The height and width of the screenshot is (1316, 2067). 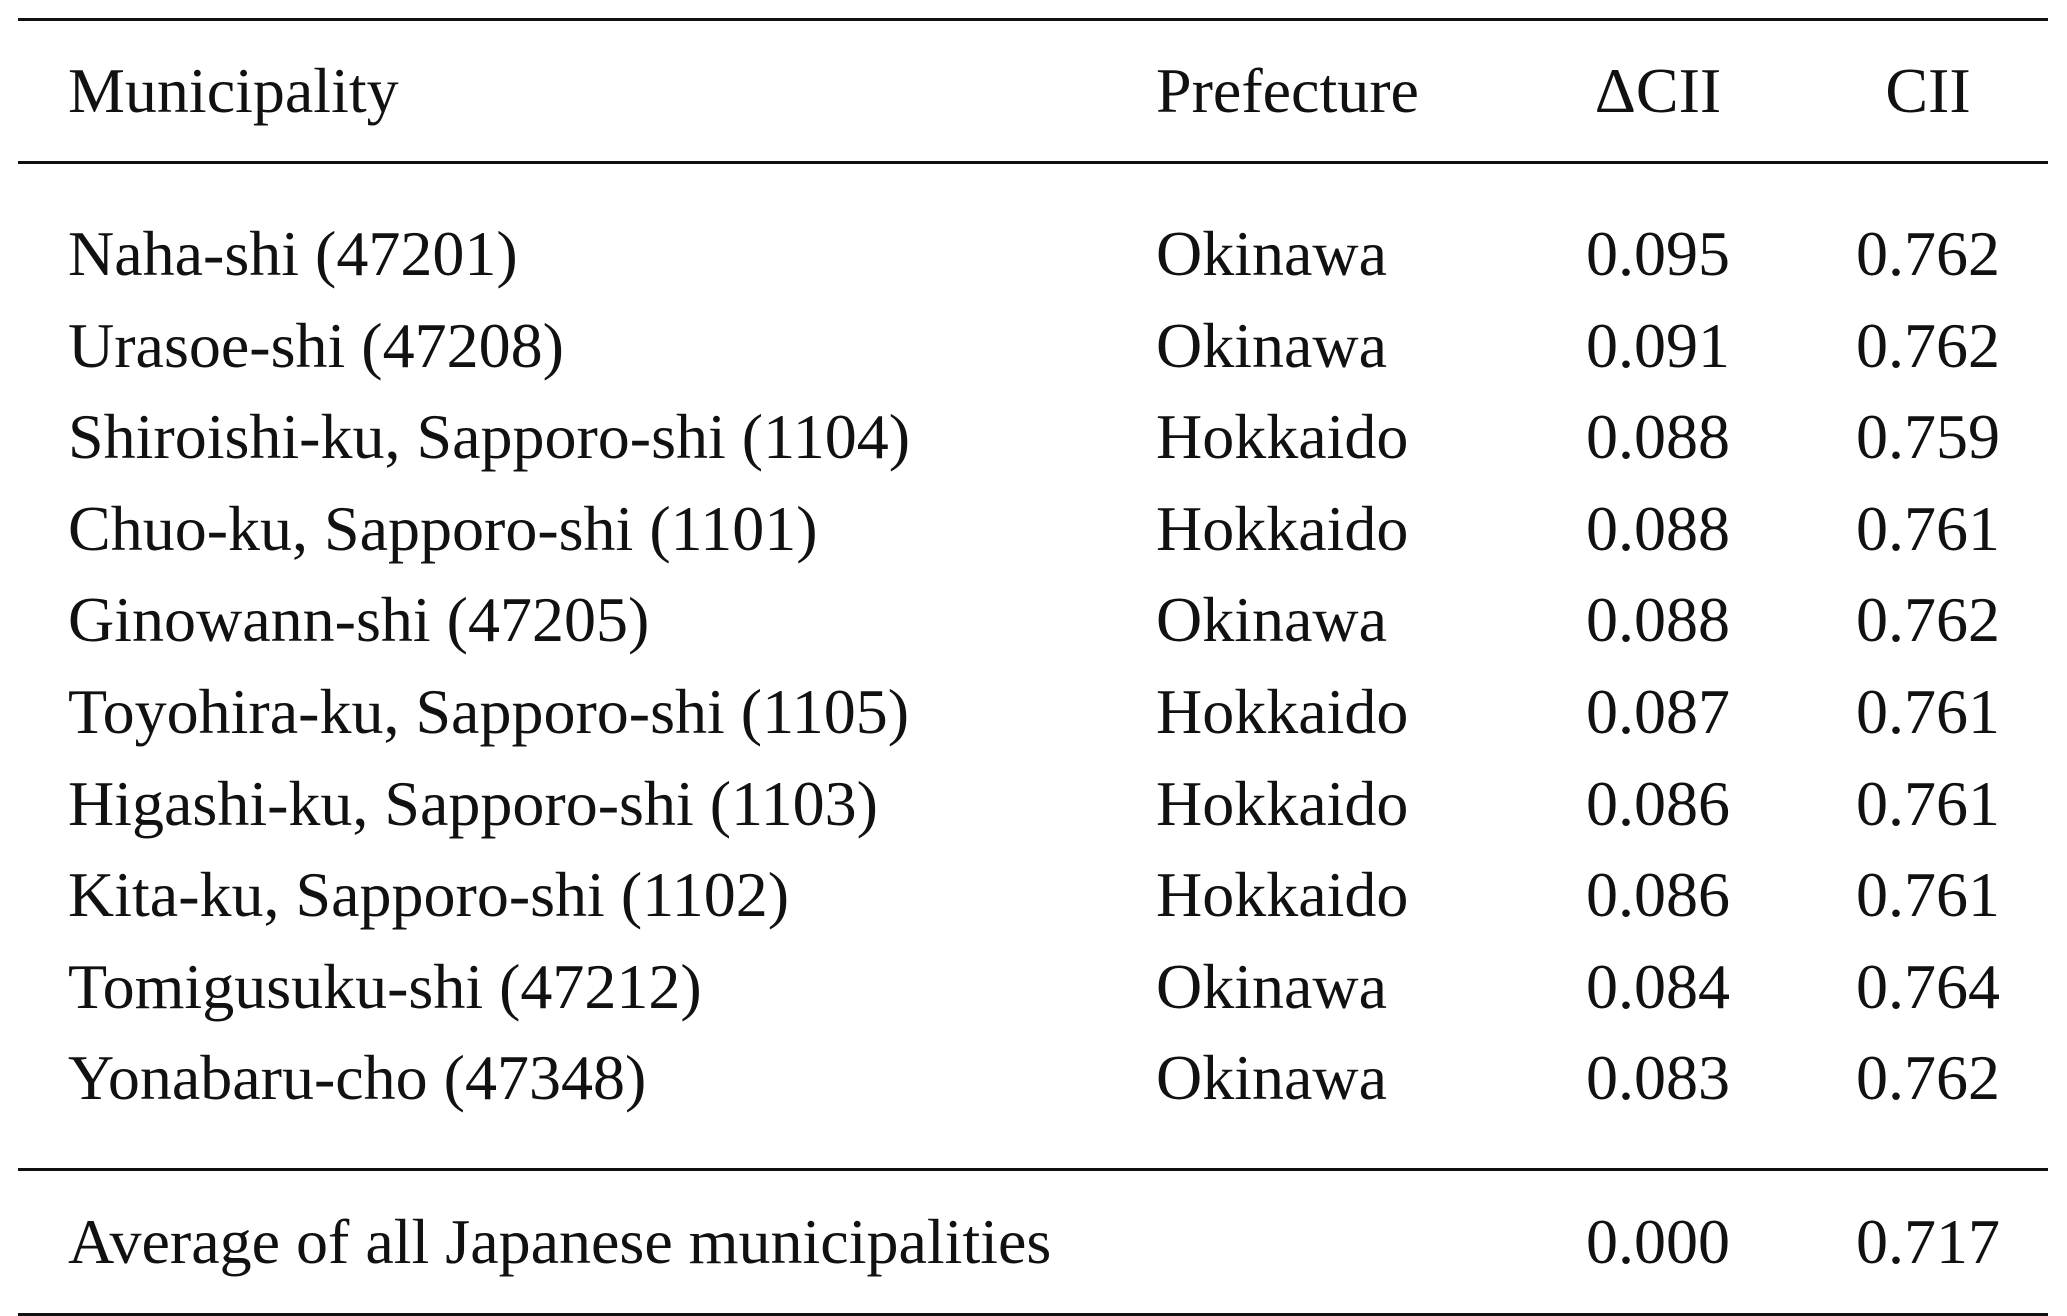 I want to click on municipality-cell: Shiroishi-ku, Sapporo-shi (1104), so click(x=489, y=437).